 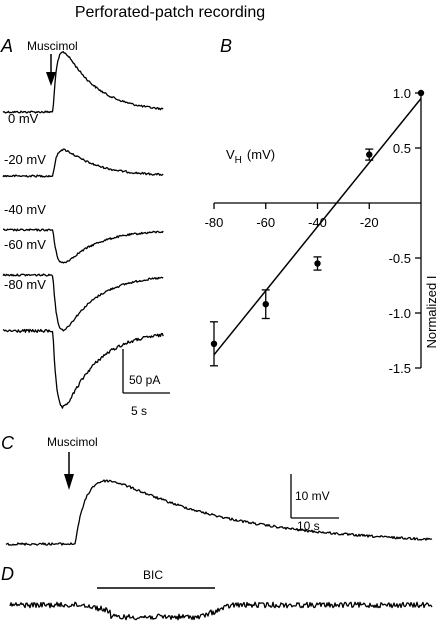 What do you see at coordinates (146, 371) in the screenshot?
I see `scalebar-a` at bounding box center [146, 371].